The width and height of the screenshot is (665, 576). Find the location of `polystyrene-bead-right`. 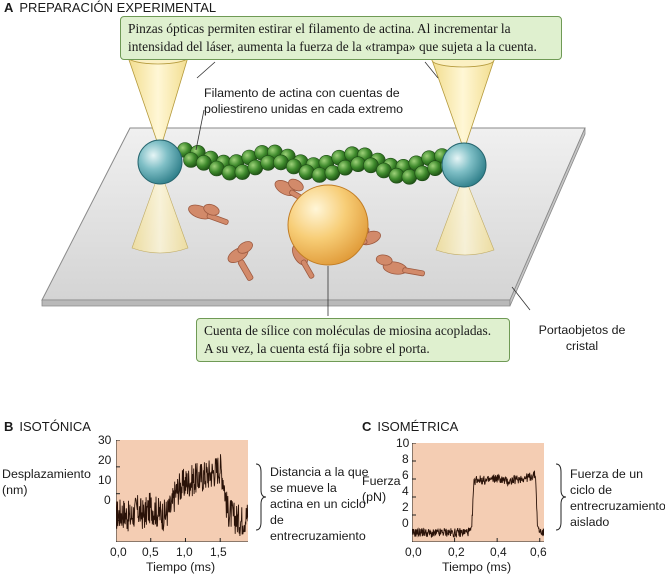

polystyrene-bead-right is located at coordinates (464, 165).